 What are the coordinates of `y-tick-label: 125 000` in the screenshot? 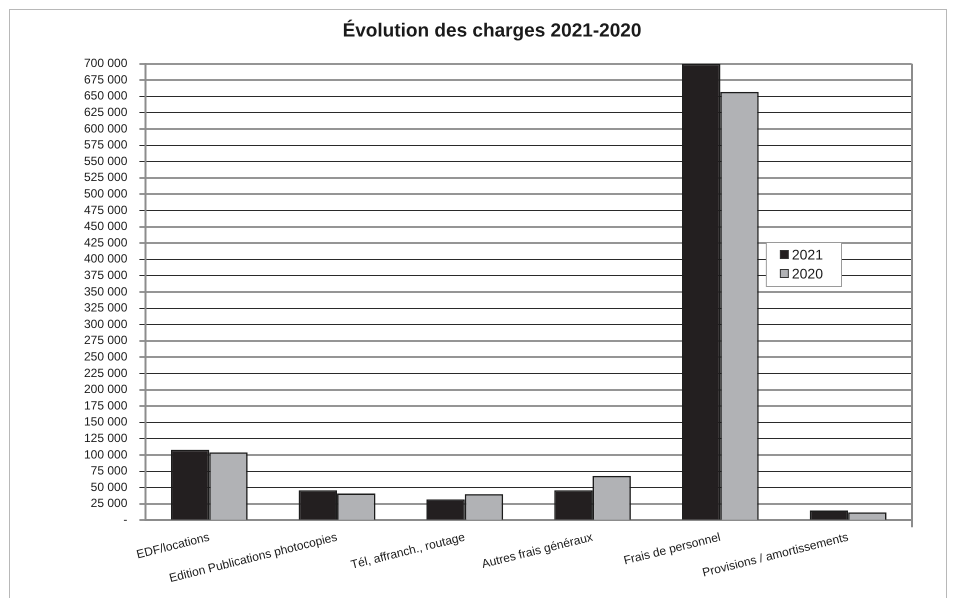 It's located at (106, 438).